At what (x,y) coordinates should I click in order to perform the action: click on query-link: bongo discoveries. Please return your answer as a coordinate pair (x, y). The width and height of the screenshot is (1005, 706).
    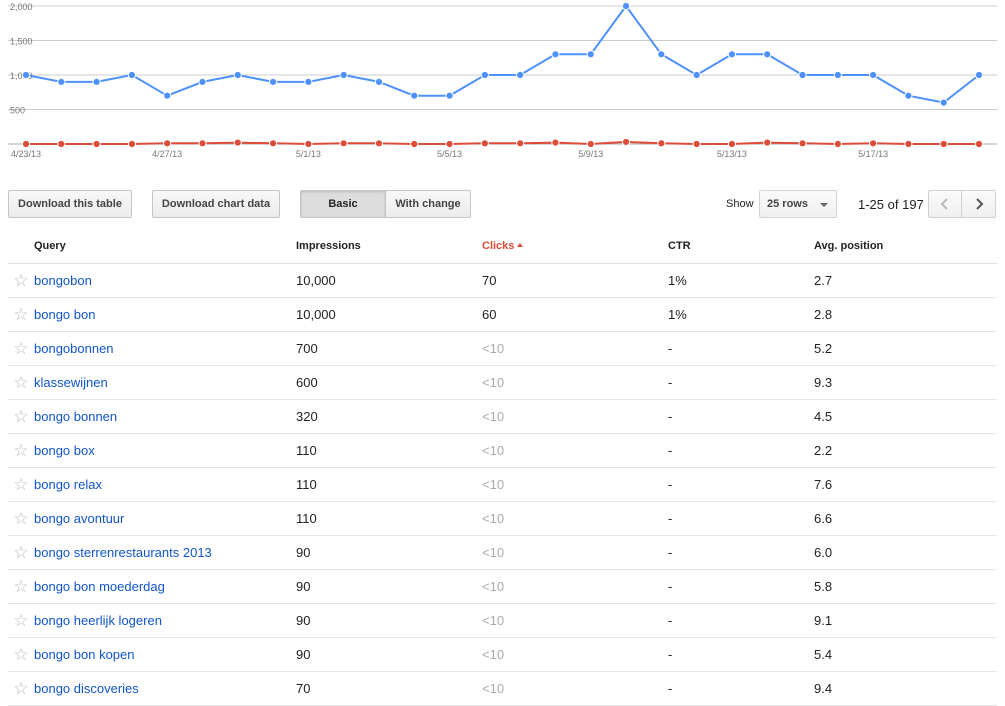
    Looking at the image, I should click on (165, 688).